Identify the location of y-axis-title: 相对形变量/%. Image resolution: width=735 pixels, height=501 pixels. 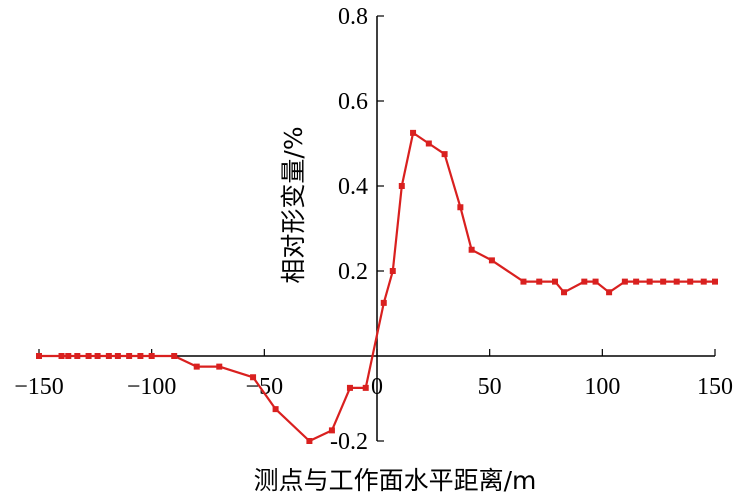
(293, 204).